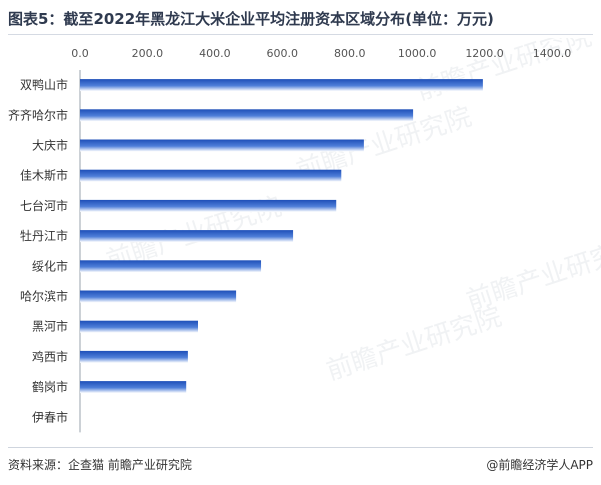  What do you see at coordinates (50, 326) in the screenshot?
I see `category-label: 黑河市` at bounding box center [50, 326].